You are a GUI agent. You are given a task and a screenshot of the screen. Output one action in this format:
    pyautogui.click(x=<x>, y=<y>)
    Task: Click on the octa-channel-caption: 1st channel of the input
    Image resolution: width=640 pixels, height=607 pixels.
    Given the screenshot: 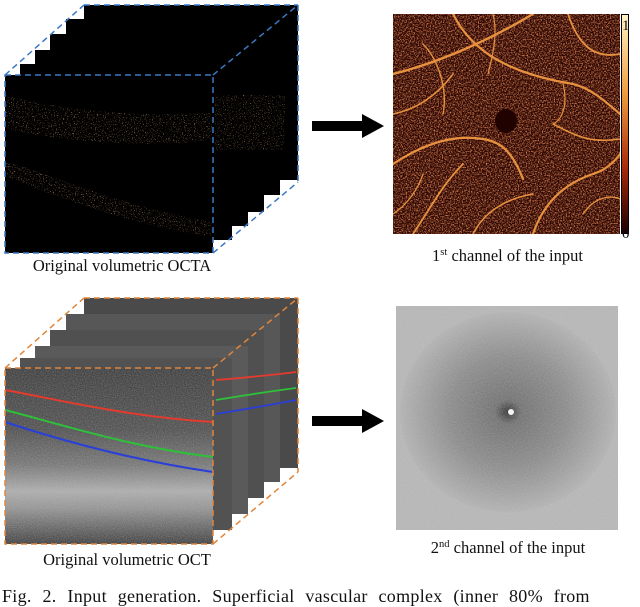 What is the action you would take?
    pyautogui.click(x=507, y=255)
    